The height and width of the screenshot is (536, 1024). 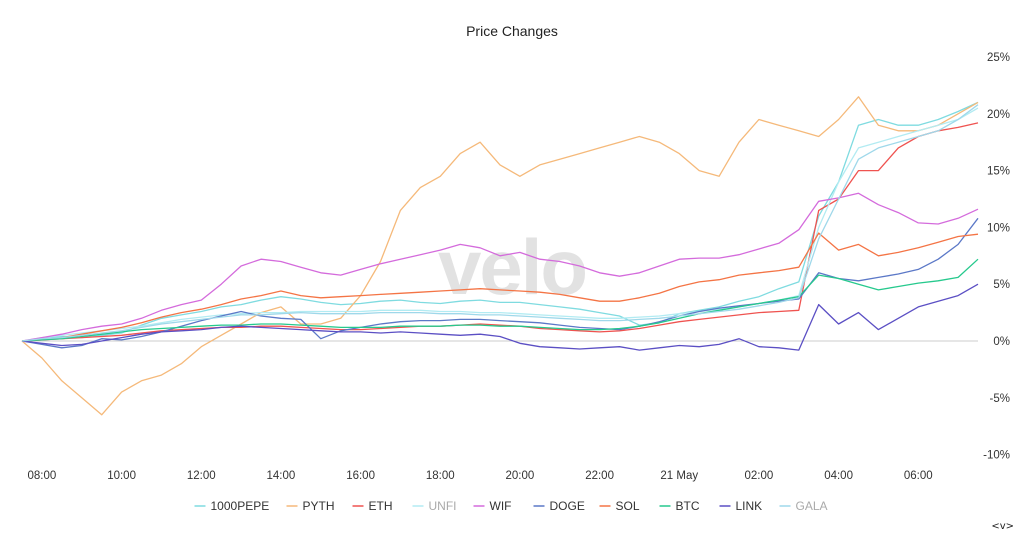 I want to click on y-tick-label: -10%, so click(x=996, y=456).